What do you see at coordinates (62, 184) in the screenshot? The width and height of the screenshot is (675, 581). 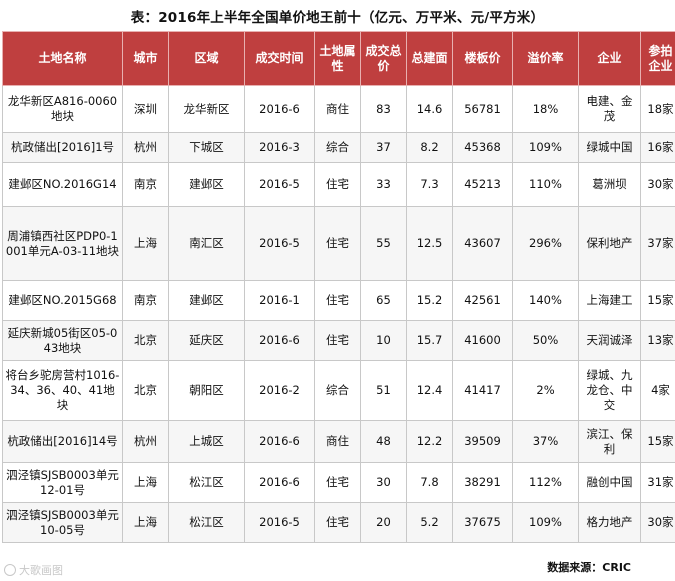 I see `cell-land-name: 建邺区NO.2016G14` at bounding box center [62, 184].